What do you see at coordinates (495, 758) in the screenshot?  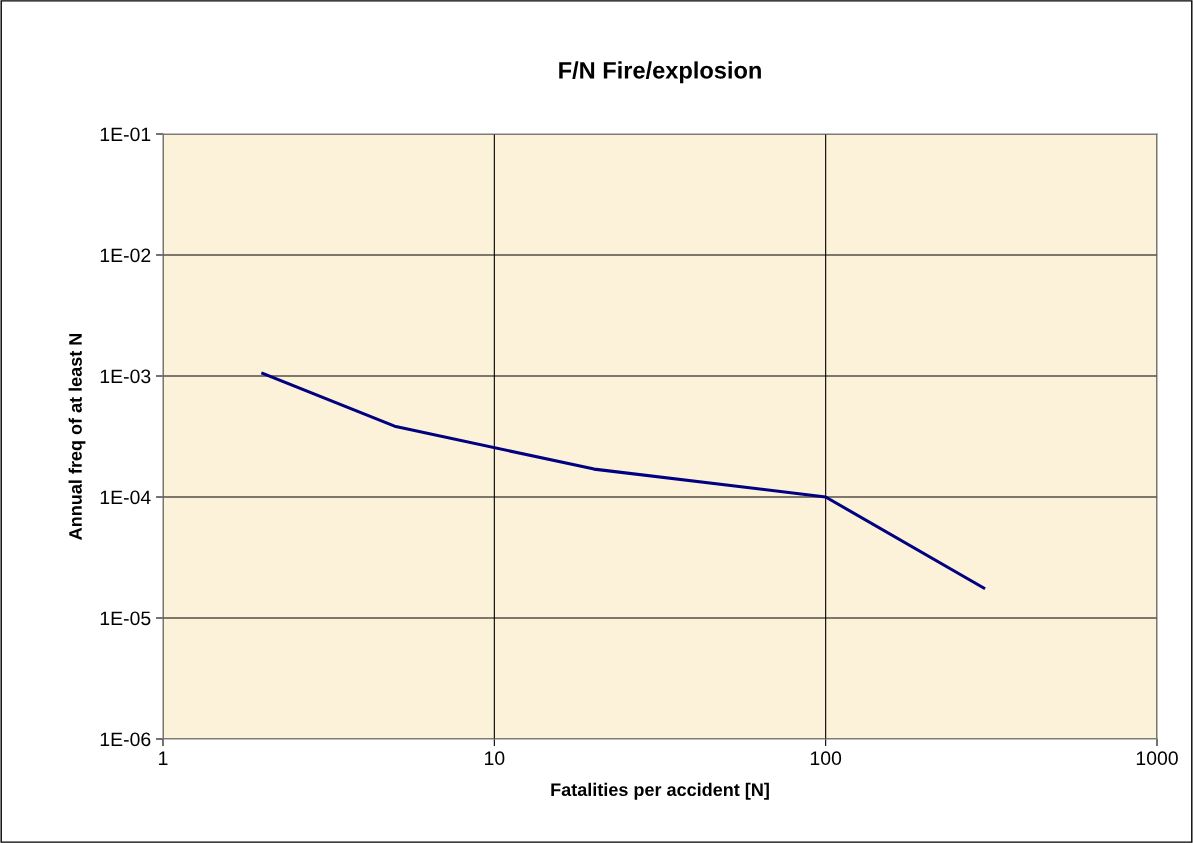 I see `x-tick-label: 10` at bounding box center [495, 758].